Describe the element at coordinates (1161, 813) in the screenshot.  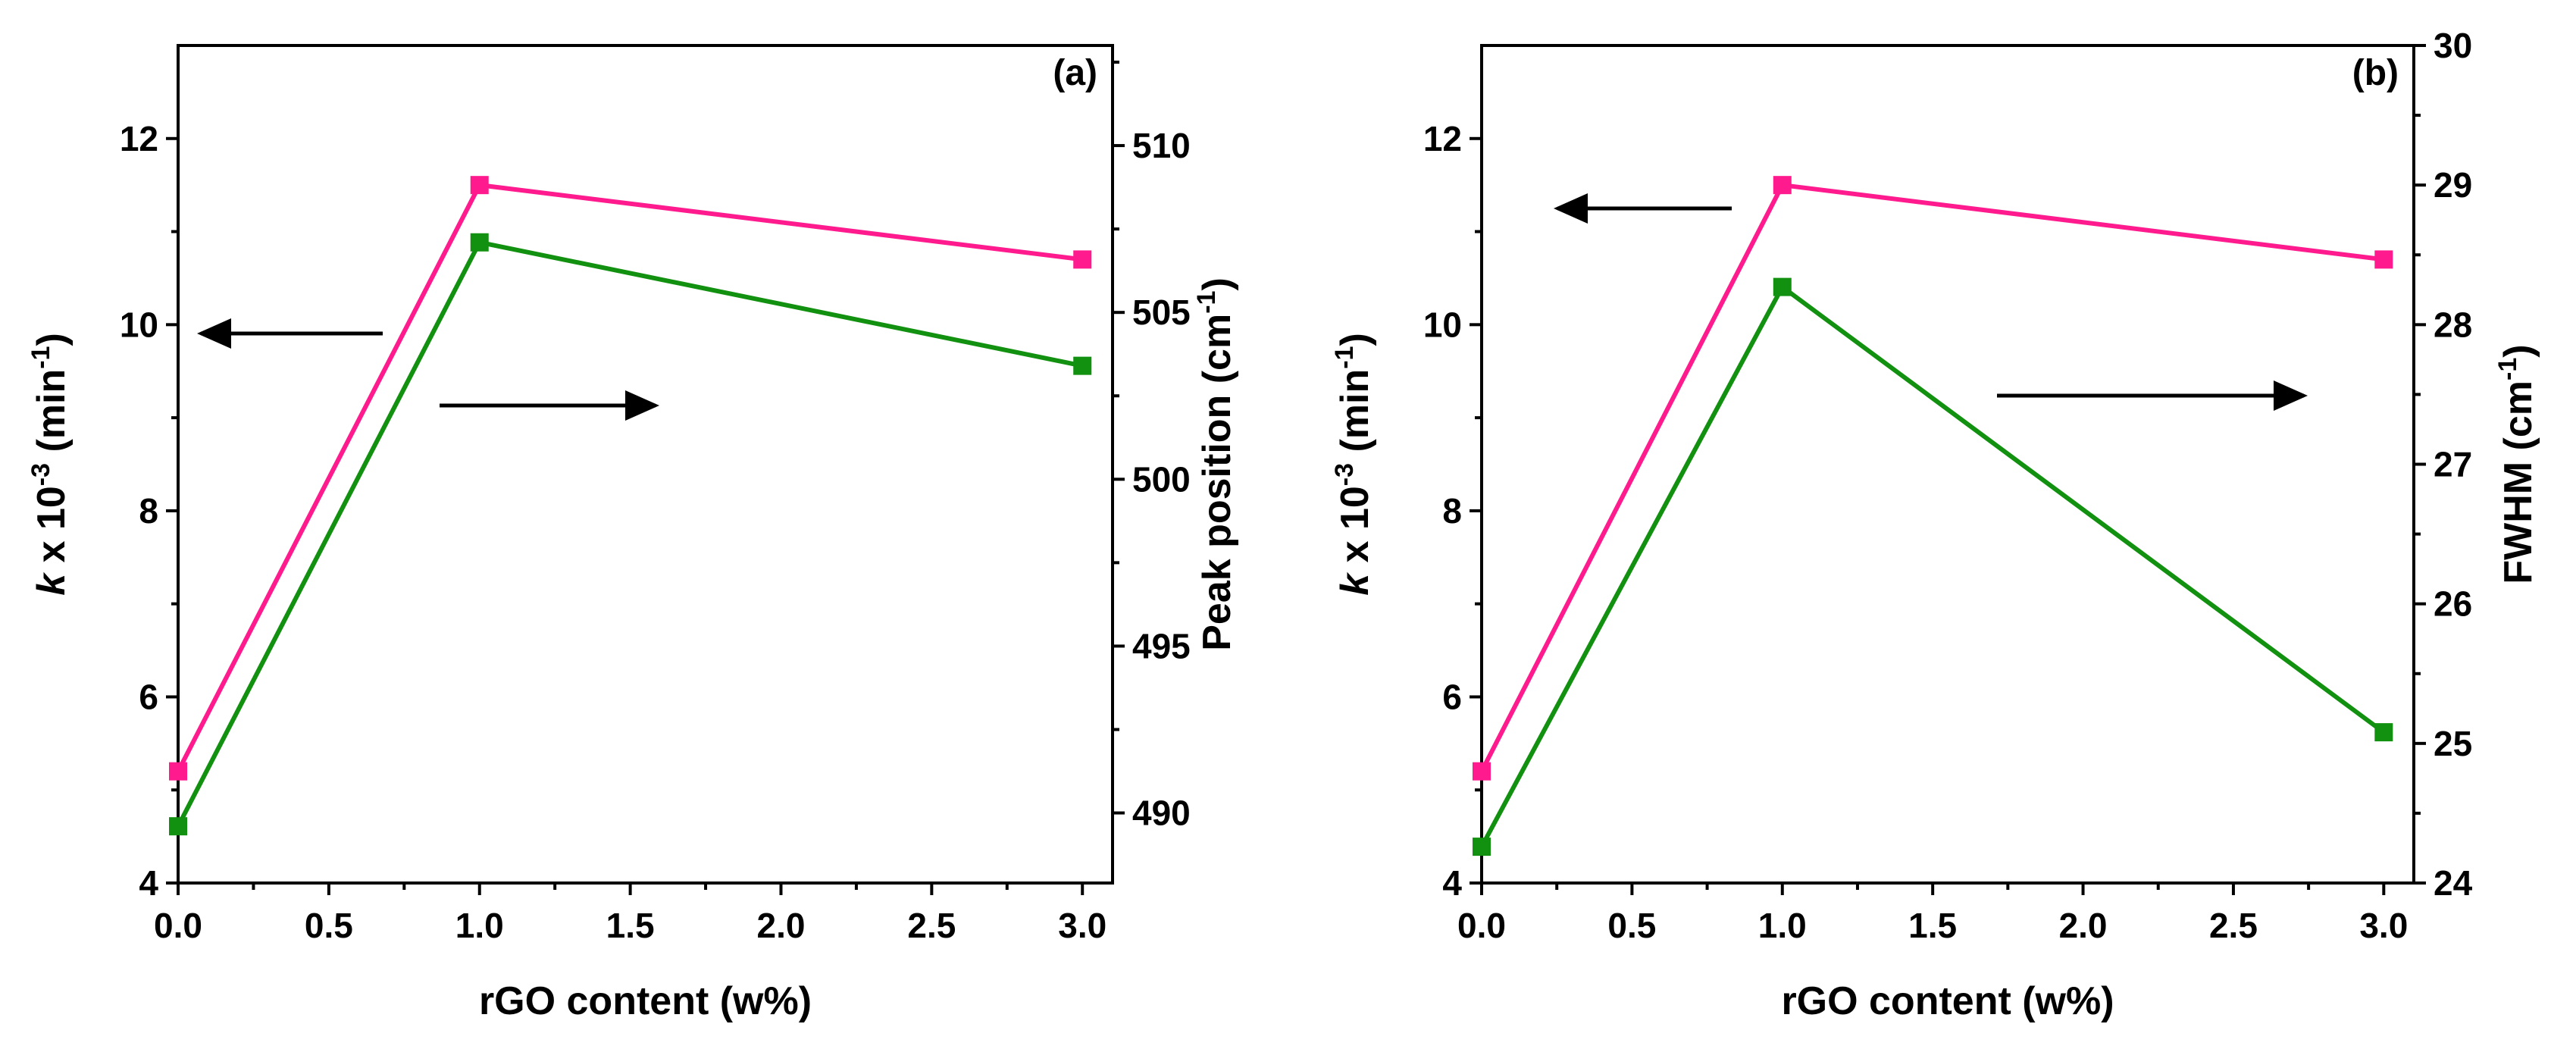
I see `y-right-tick-label: 490` at that location.